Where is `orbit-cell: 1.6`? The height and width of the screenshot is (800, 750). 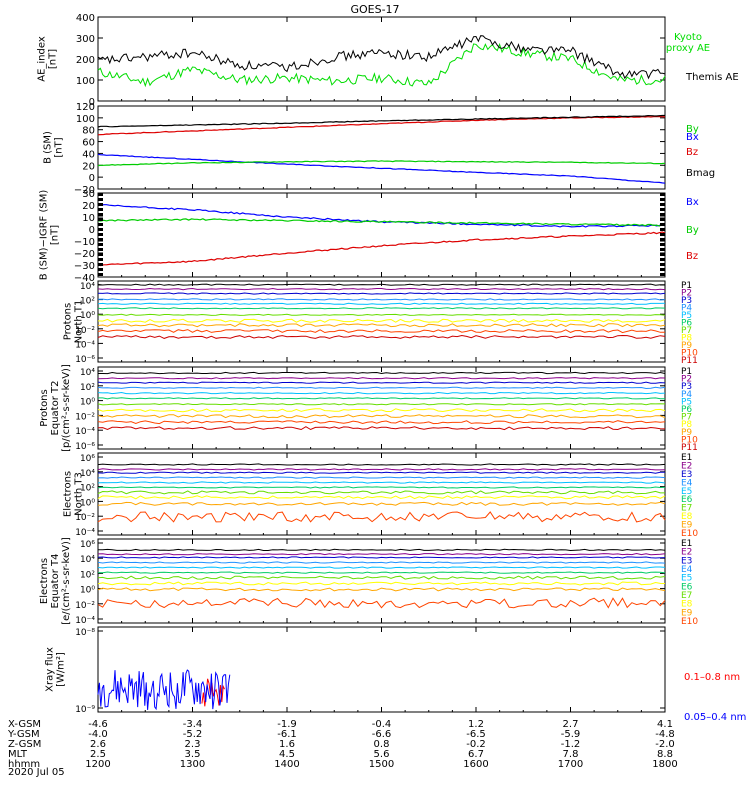 orbit-cell: 1.6 is located at coordinates (287, 744).